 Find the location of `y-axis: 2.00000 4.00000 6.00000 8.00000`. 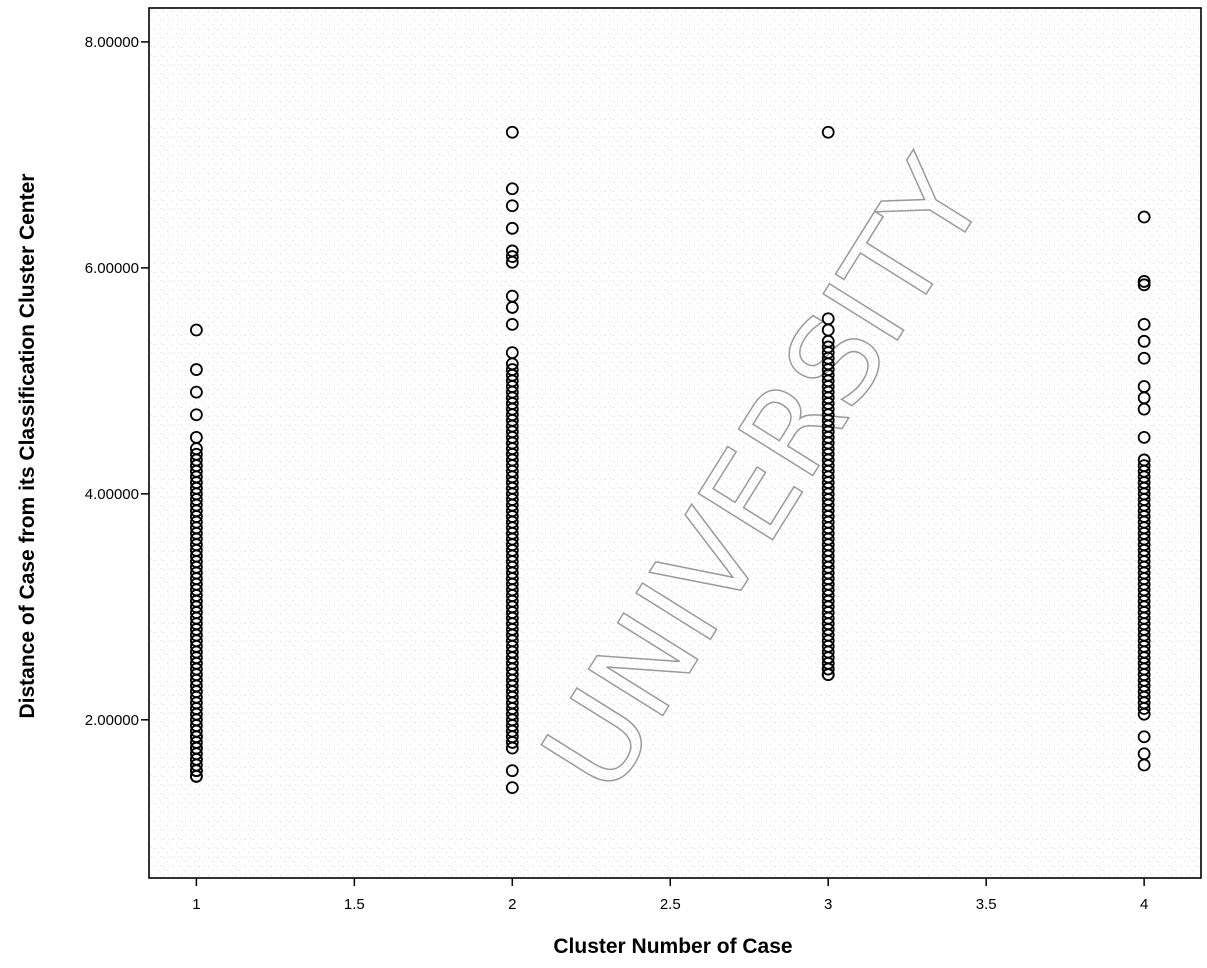

y-axis: 2.00000 4.00000 6.00000 8.00000 is located at coordinates (117, 381).